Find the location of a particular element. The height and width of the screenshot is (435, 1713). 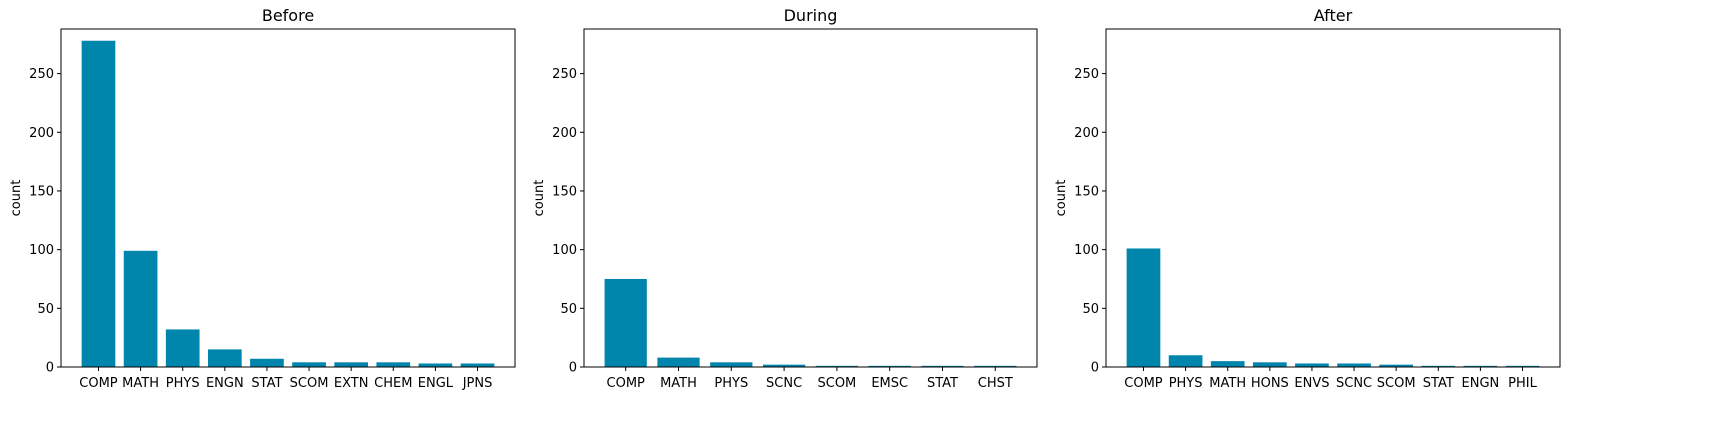

x-tick-label: JPNS is located at coordinates (477, 383).